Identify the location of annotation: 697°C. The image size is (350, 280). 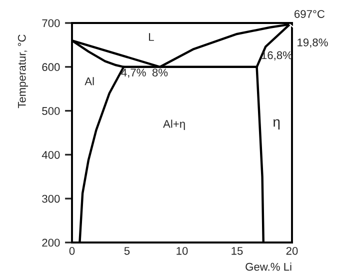
(309, 14).